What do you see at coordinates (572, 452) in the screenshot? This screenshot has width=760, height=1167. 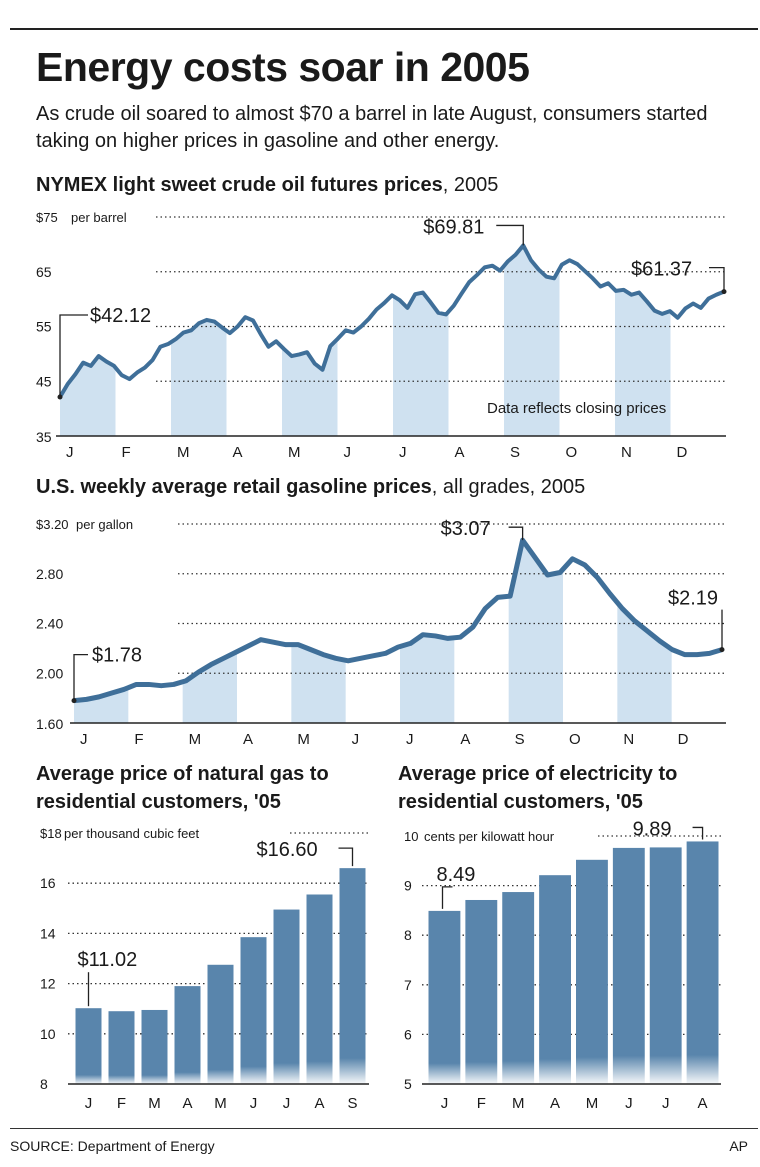 I see `oil-month-label: O` at bounding box center [572, 452].